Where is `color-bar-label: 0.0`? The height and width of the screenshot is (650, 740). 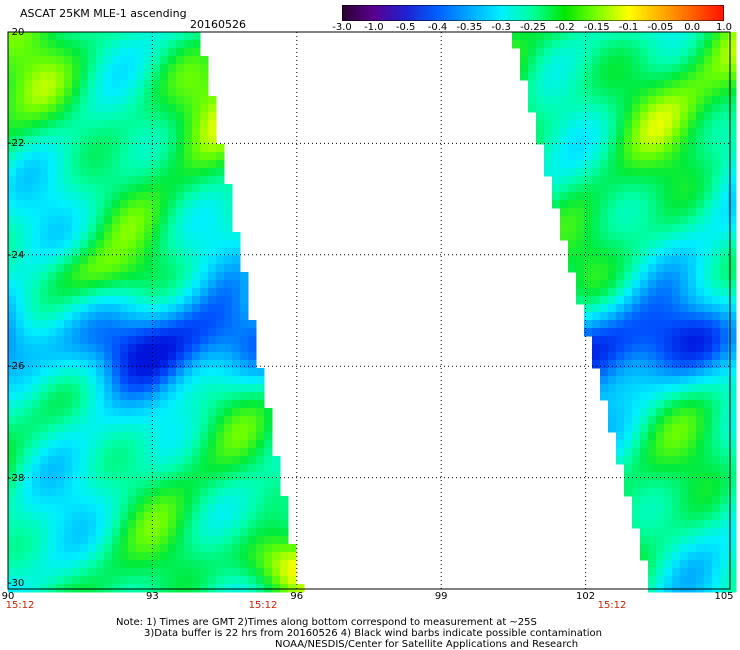 color-bar-label: 0.0 is located at coordinates (692, 27).